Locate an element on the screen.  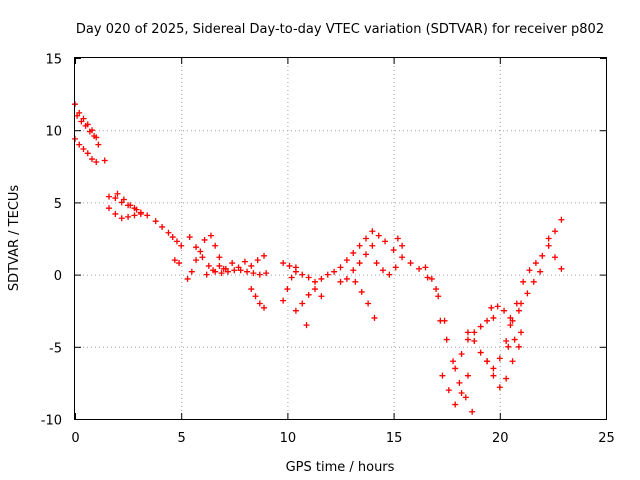
x-axis-label: GPS time / hours is located at coordinates (340, 467).